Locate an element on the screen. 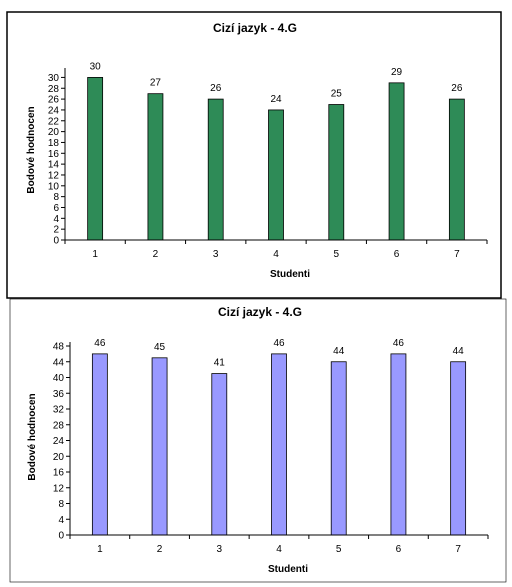 This screenshot has width=512, height=587. ytick-label: 40 is located at coordinates (59, 378).